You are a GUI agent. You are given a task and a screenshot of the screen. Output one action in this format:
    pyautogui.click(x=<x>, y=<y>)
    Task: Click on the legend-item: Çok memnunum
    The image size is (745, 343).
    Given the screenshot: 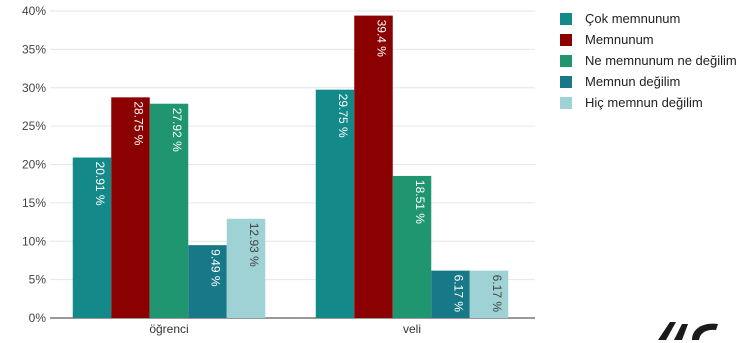 What is the action you would take?
    pyautogui.click(x=648, y=18)
    